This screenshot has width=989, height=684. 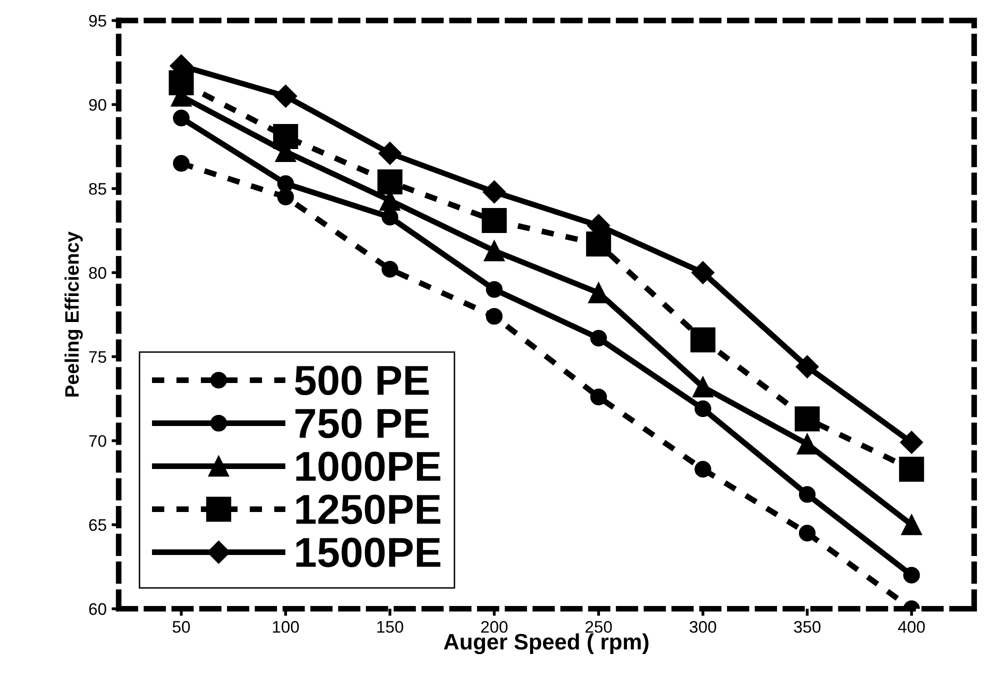 I want to click on y-tick-label: 60, so click(x=97, y=609).